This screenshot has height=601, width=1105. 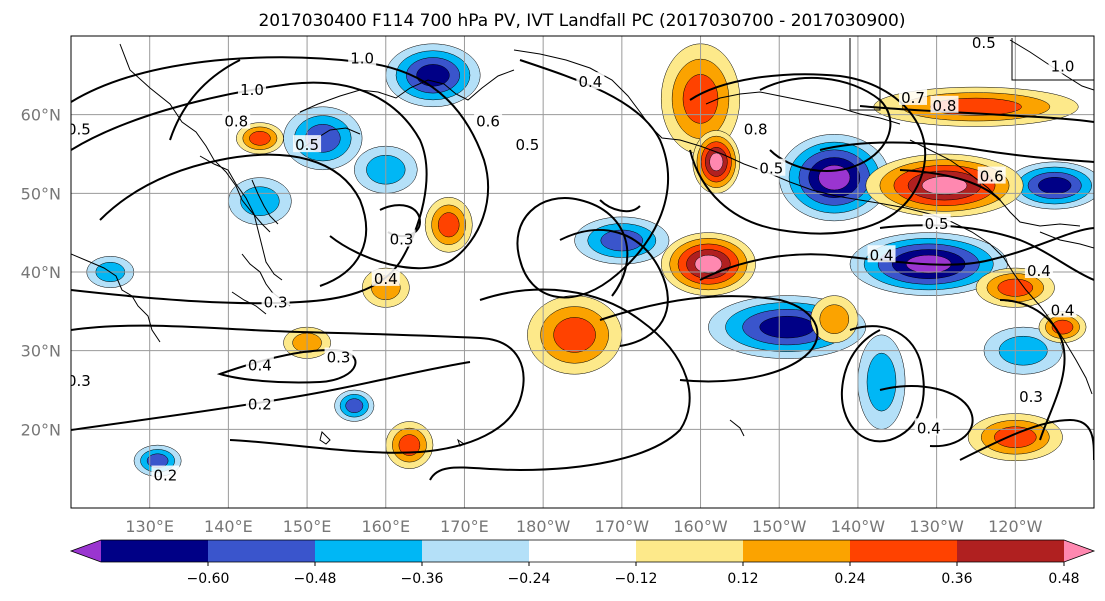 I want to click on longitude-tick-label: 140°W, so click(x=858, y=526).